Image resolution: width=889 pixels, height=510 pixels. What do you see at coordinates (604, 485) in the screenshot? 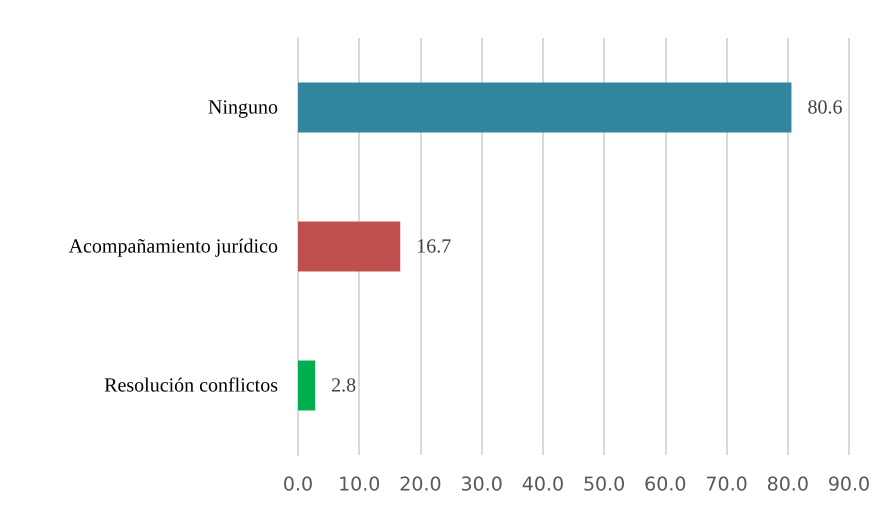
I see `x-tick-label: 50.0` at bounding box center [604, 485].